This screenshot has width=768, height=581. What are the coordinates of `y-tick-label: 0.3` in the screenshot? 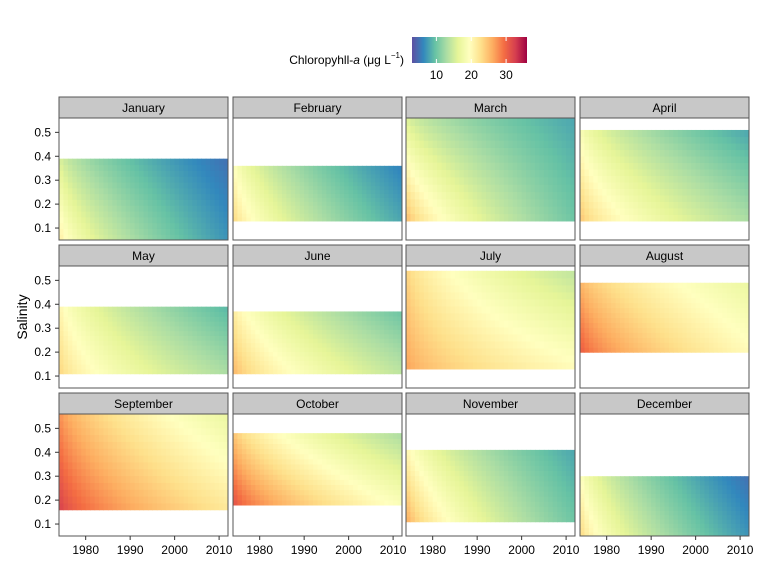 It's located at (42, 476).